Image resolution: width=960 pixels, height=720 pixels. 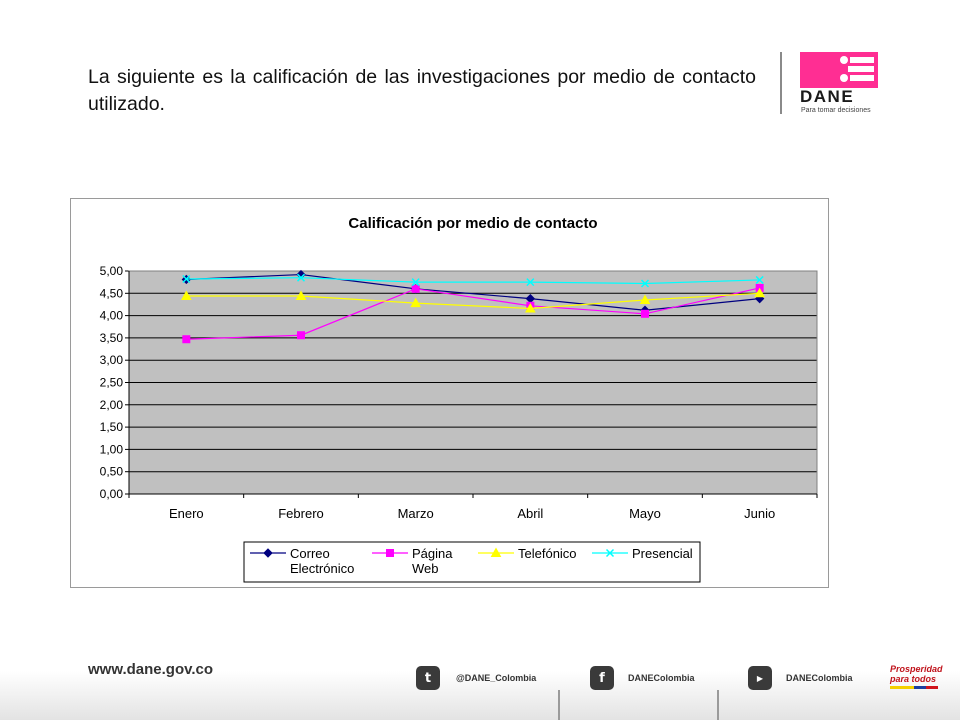 What do you see at coordinates (112, 271) in the screenshot?
I see `y-tick-label: 5,00` at bounding box center [112, 271].